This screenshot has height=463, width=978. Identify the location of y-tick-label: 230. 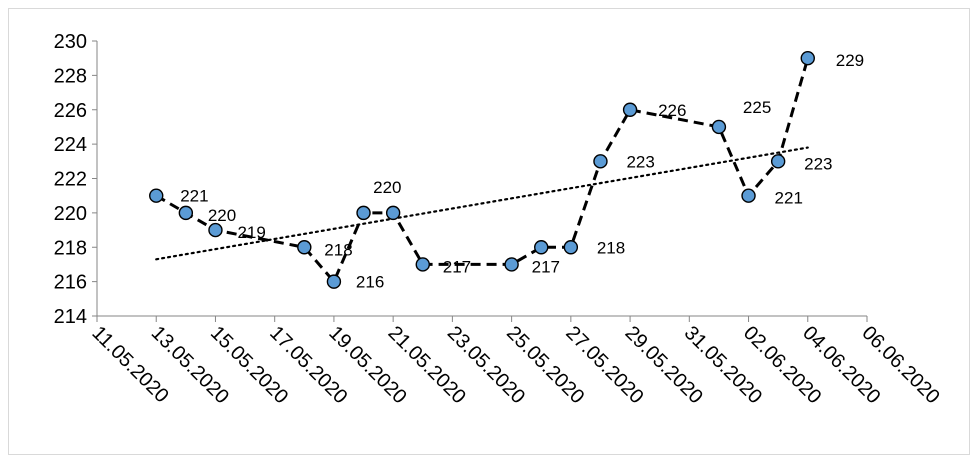
(70, 42).